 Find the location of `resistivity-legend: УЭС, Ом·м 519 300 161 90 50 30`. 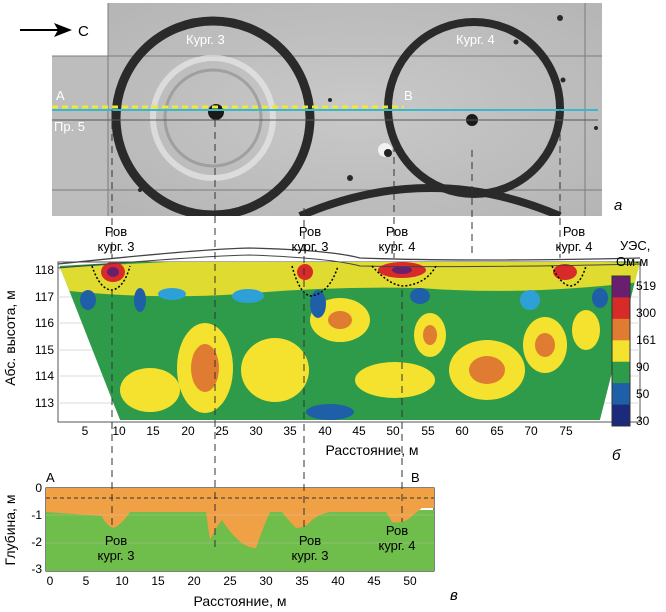

resistivity-legend: УЭС, Ом·м 519 300 161 90 50 30 is located at coordinates (633, 333).